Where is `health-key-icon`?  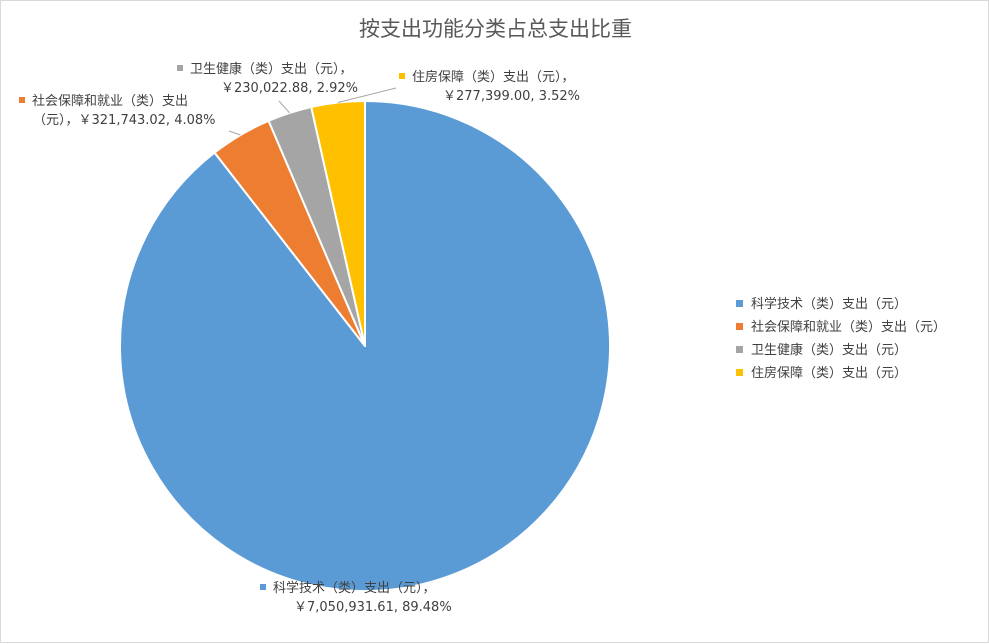
health-key-icon is located at coordinates (180, 67).